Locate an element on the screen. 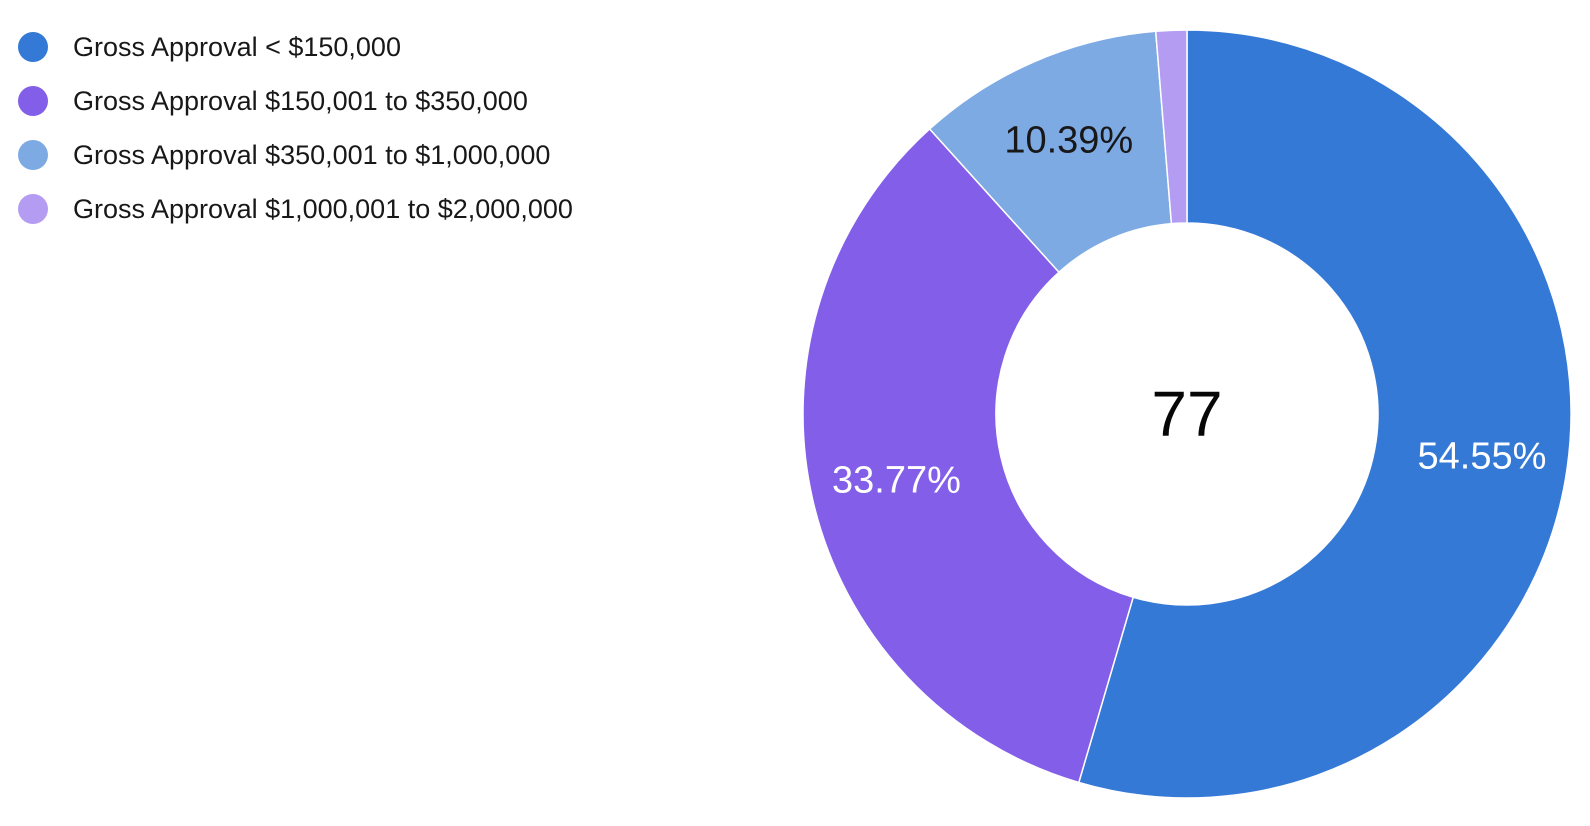  donut-slice-350k-to-1m is located at coordinates (1050, 152).